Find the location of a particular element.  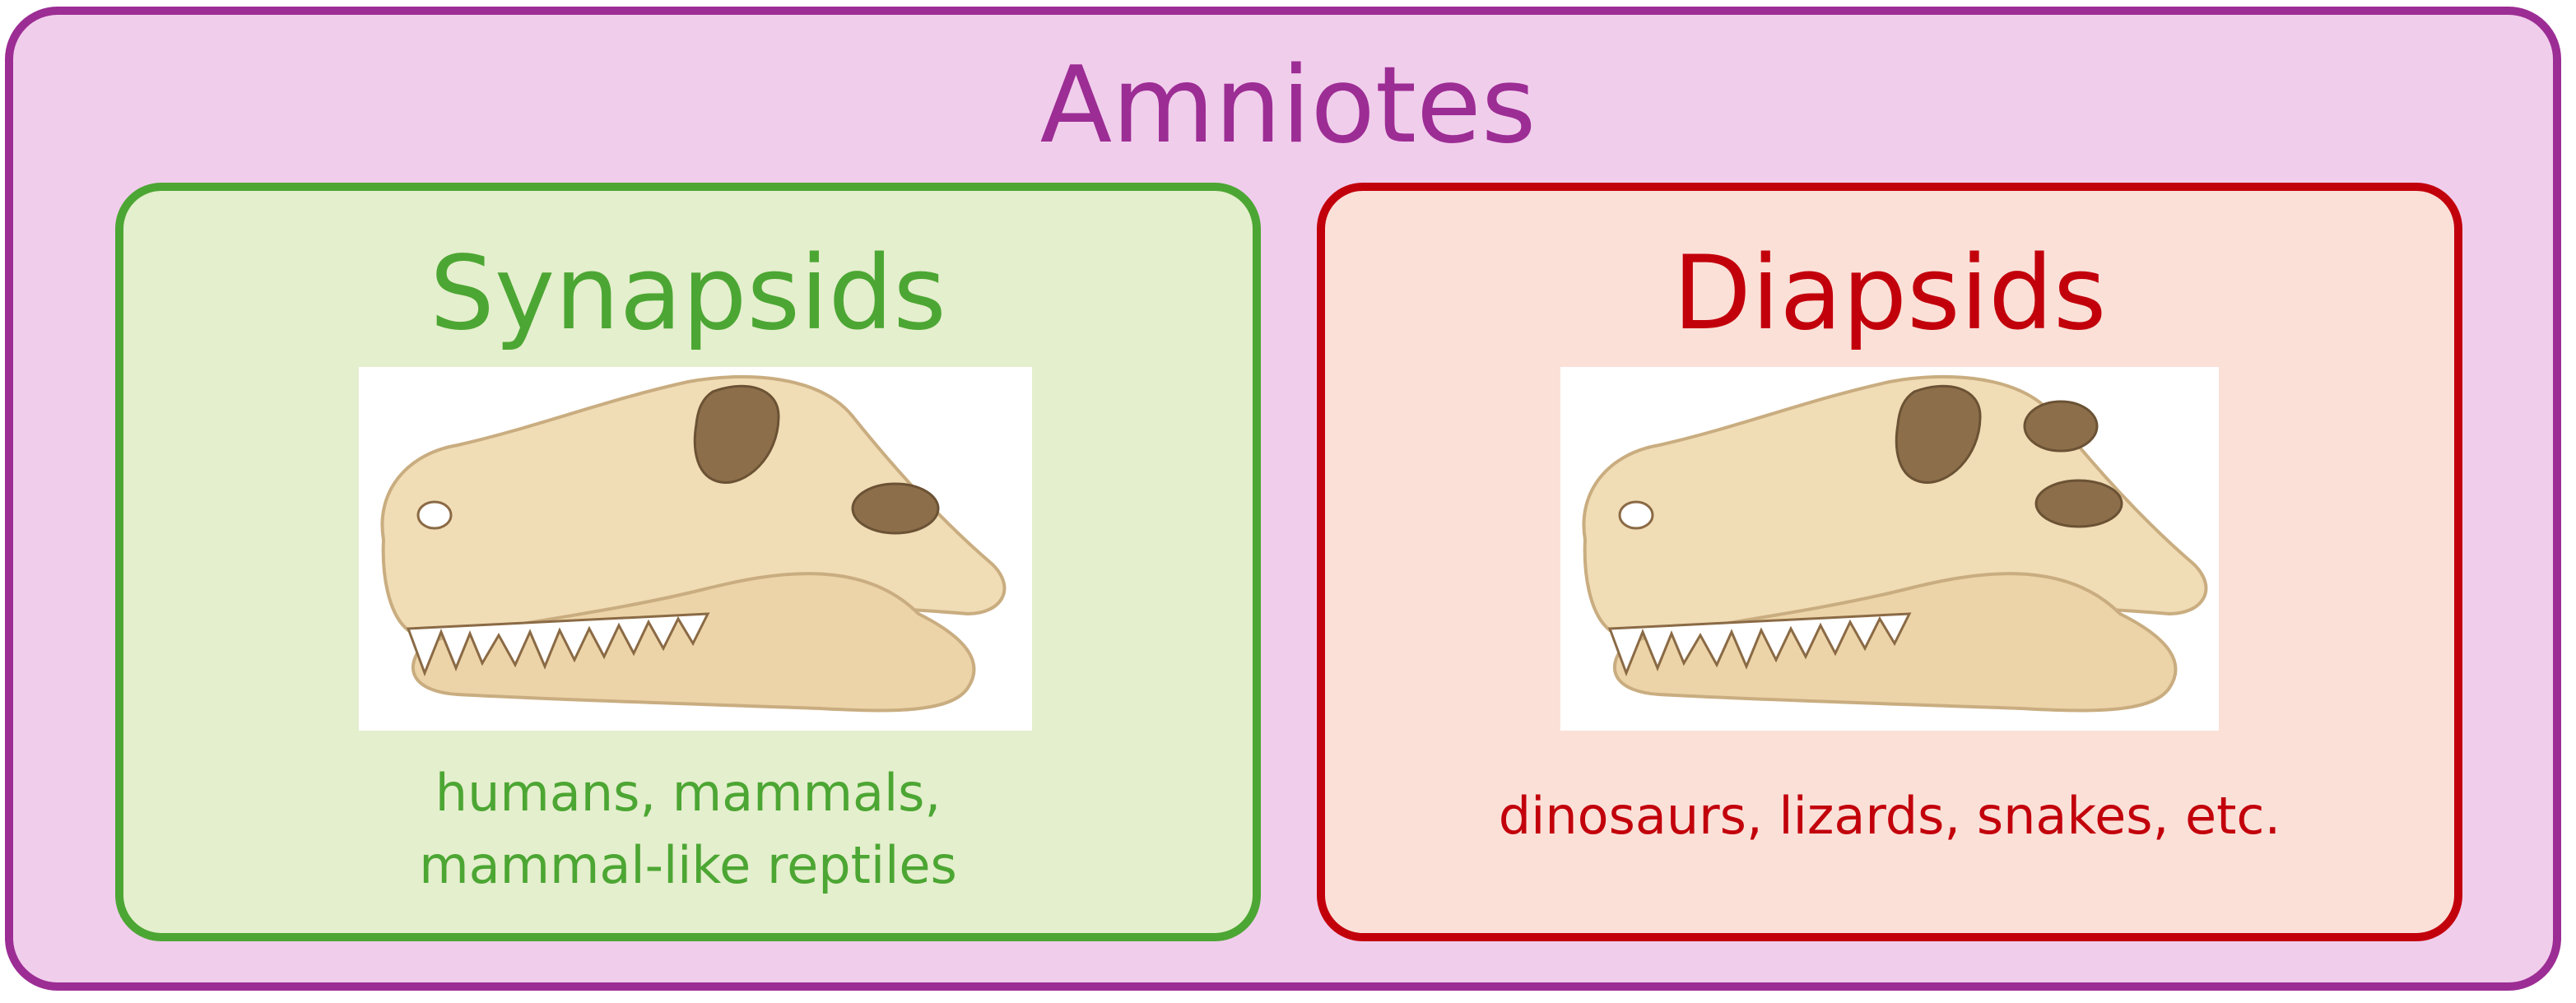

diapsids-title: Diapsids is located at coordinates (1889, 293).